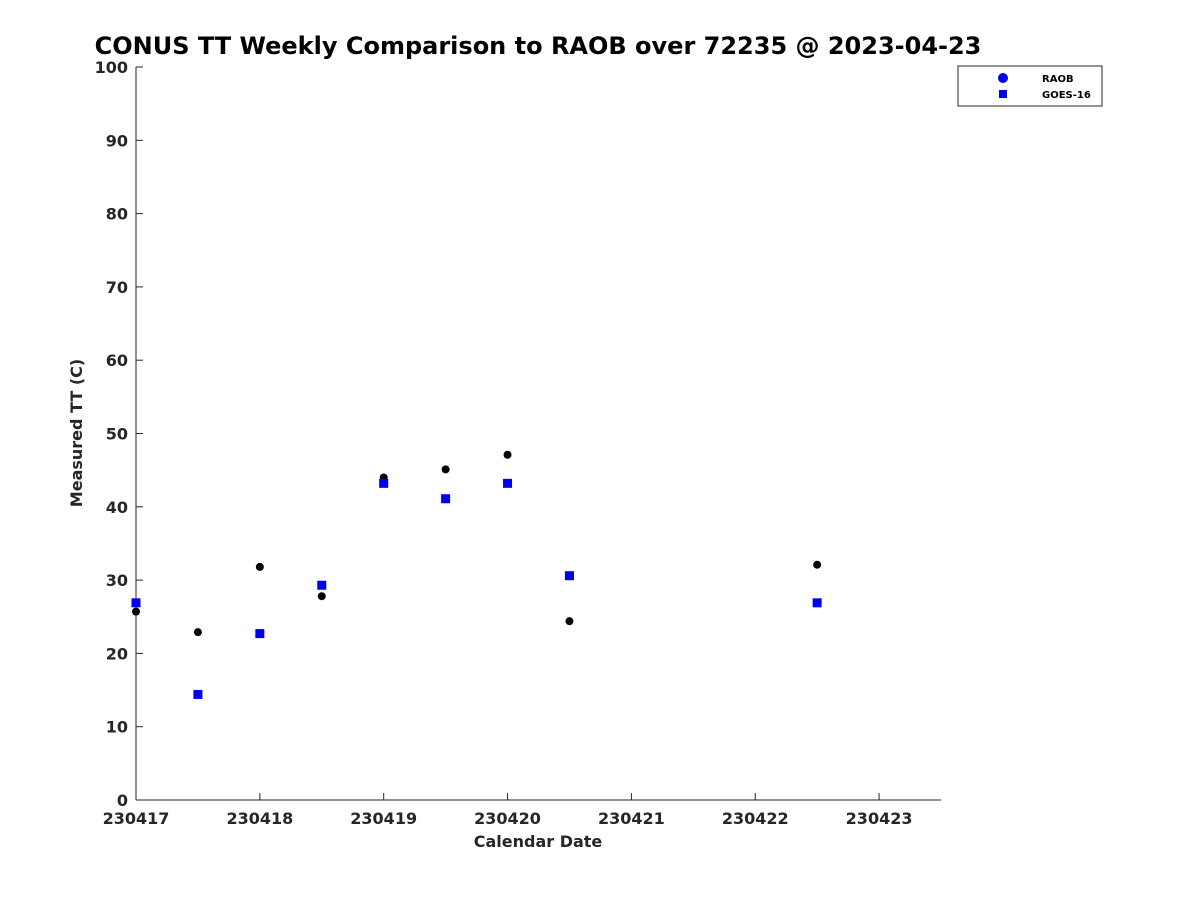 This screenshot has width=1200, height=900. Describe the element at coordinates (538, 841) in the screenshot. I see `x-axis-label: Calendar Date` at that location.